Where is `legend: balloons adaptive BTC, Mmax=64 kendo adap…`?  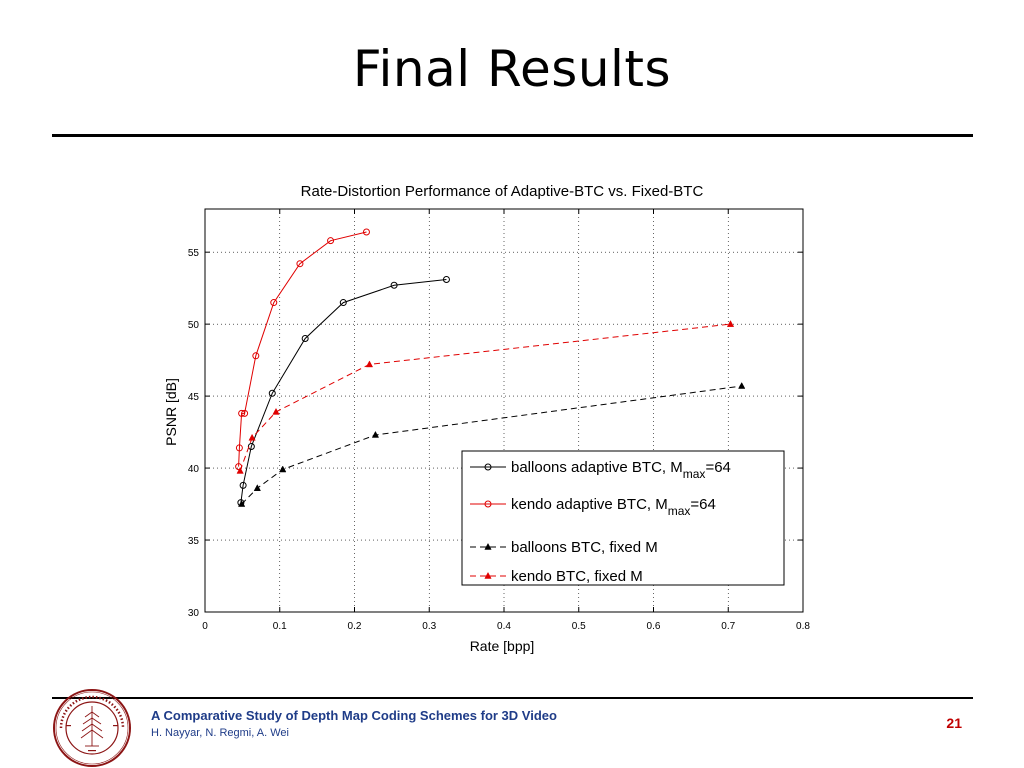
legend: balloons adaptive BTC, Mmax=64 kendo adap… is located at coordinates (623, 518).